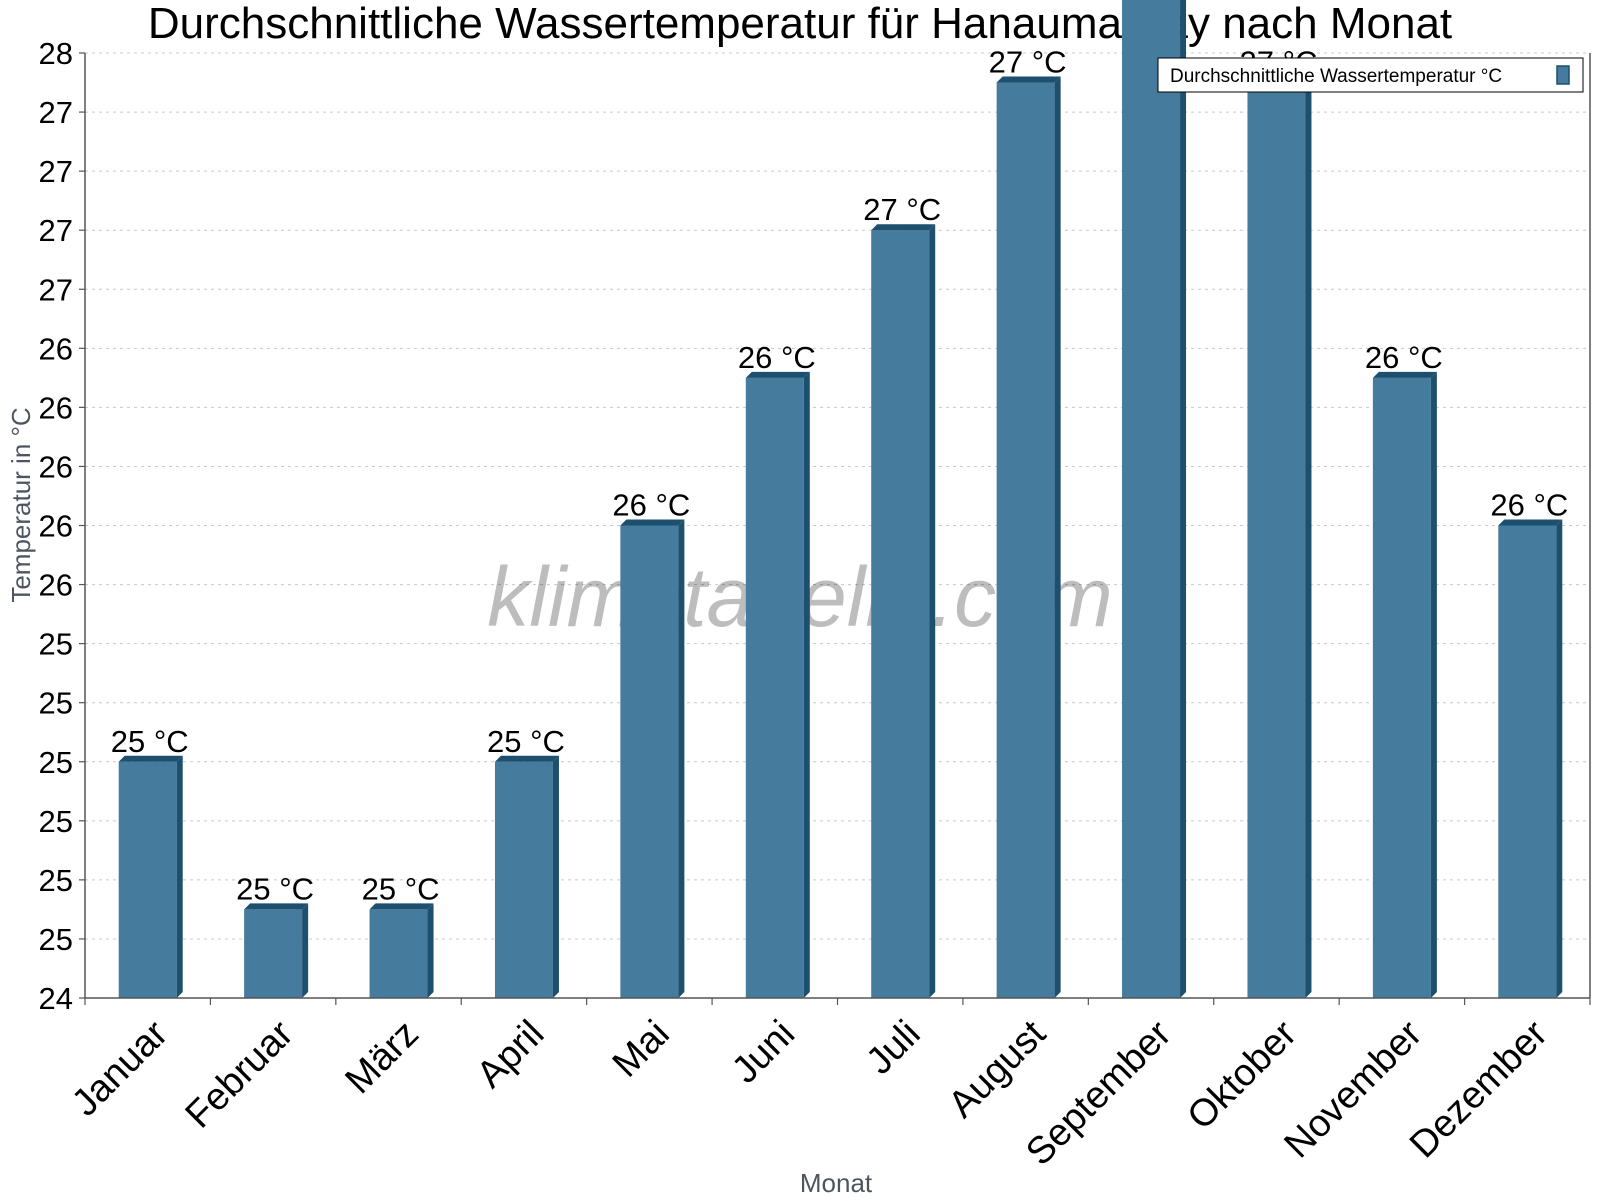 The image size is (1600, 1200). I want to click on y-tick-labels: 24 25 25 25 25 25 25 26 26 26 26 26 27 27 27 27 28, so click(56, 526).